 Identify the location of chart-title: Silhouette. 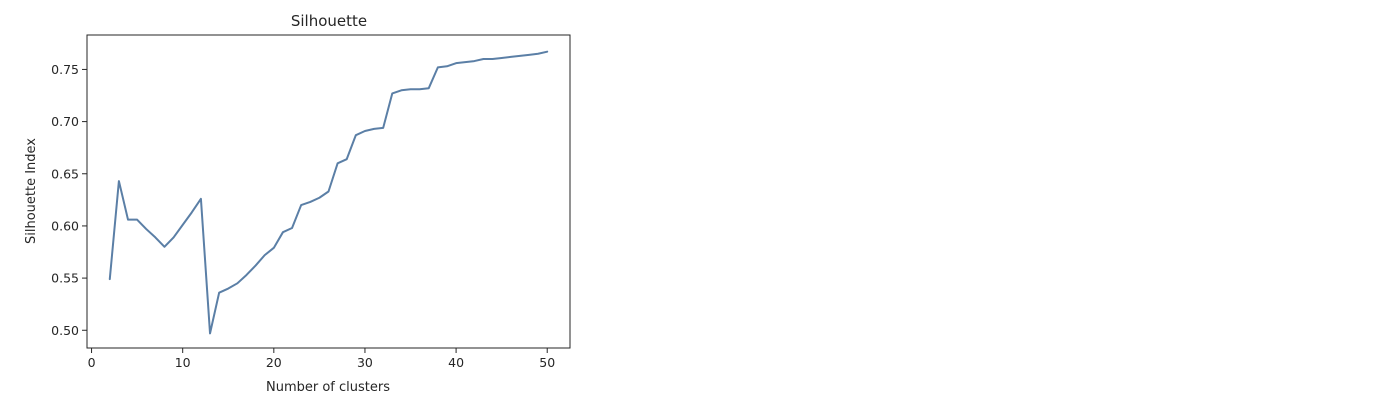
(329, 21).